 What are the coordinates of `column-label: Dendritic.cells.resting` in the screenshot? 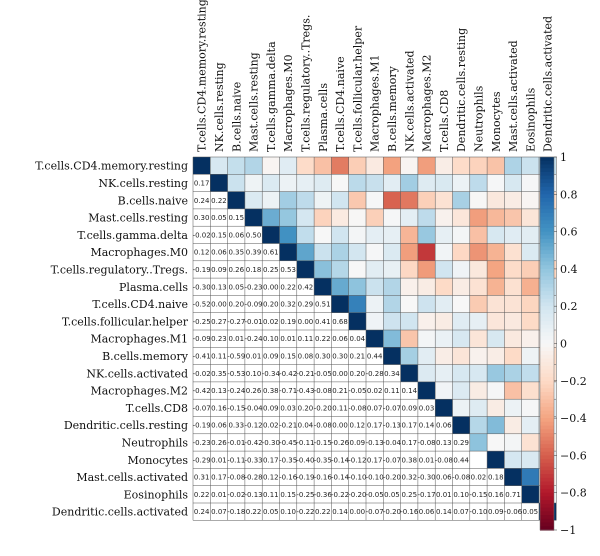 It's located at (461, 90).